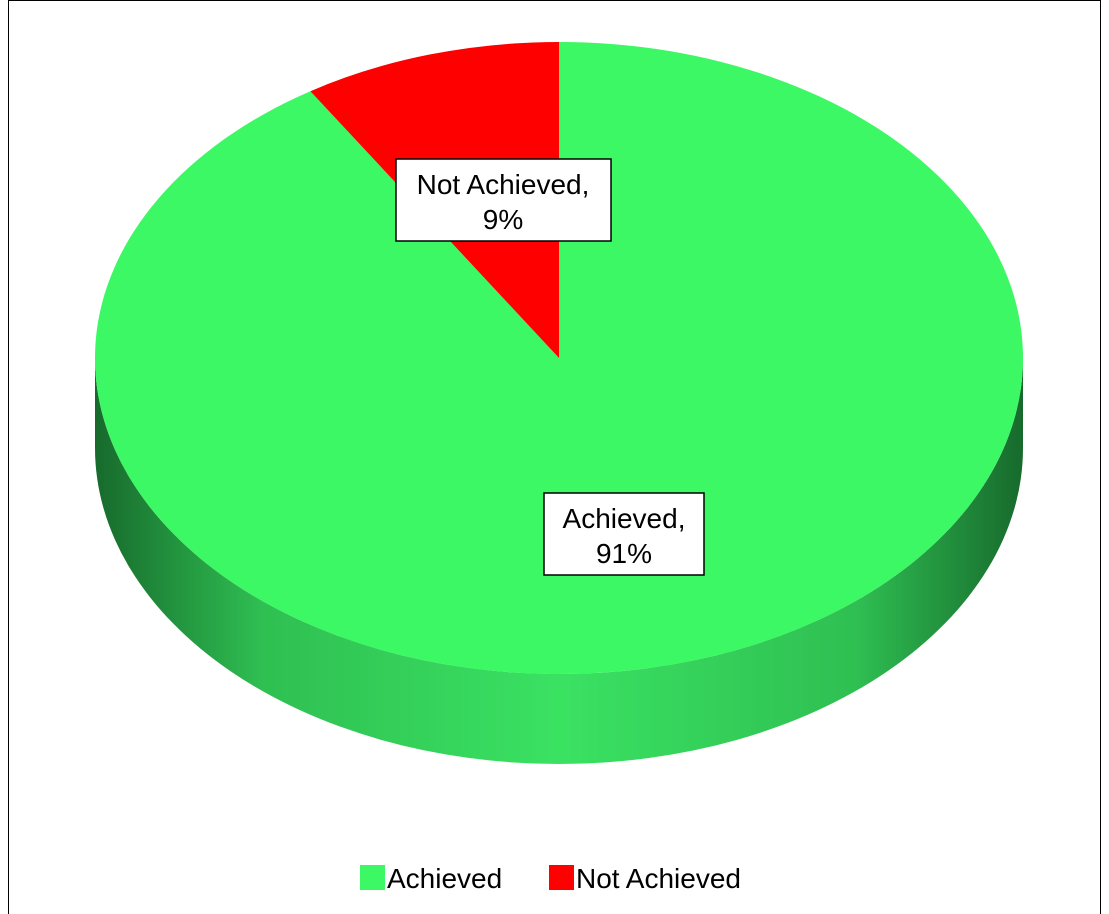 This screenshot has width=1109, height=914. Describe the element at coordinates (624, 518) in the screenshot. I see `data-label-achieved-line1: Achieved,` at that location.